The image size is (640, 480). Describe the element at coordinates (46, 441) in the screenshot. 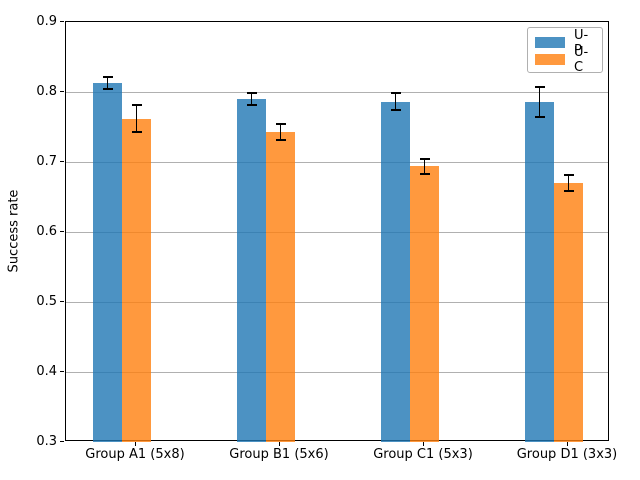

I see `y-tick-label: 0.3` at that location.